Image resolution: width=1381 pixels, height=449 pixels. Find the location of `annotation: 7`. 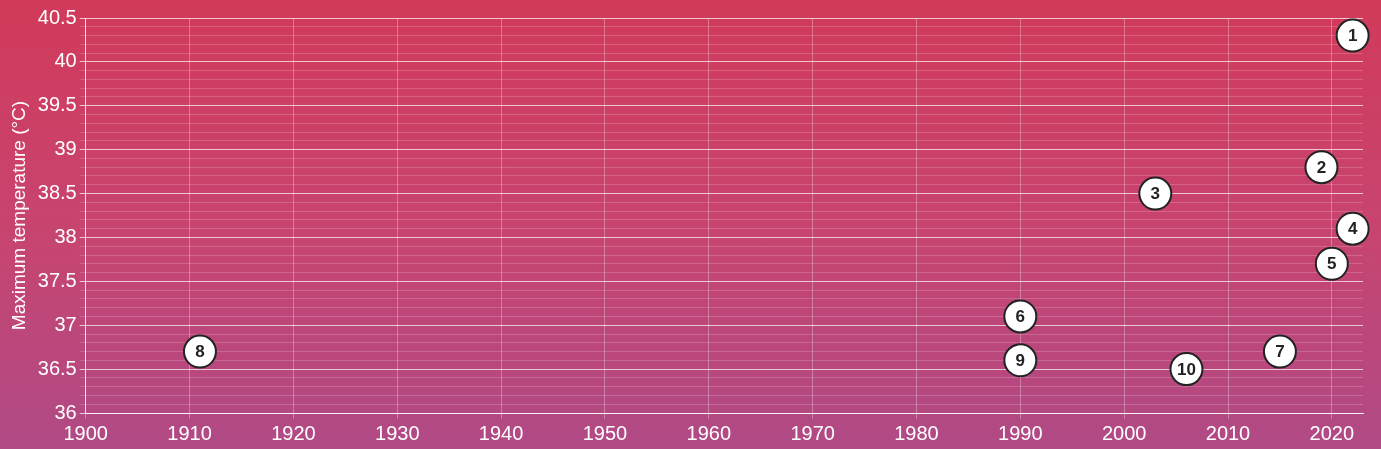

annotation: 7 is located at coordinates (1280, 352).